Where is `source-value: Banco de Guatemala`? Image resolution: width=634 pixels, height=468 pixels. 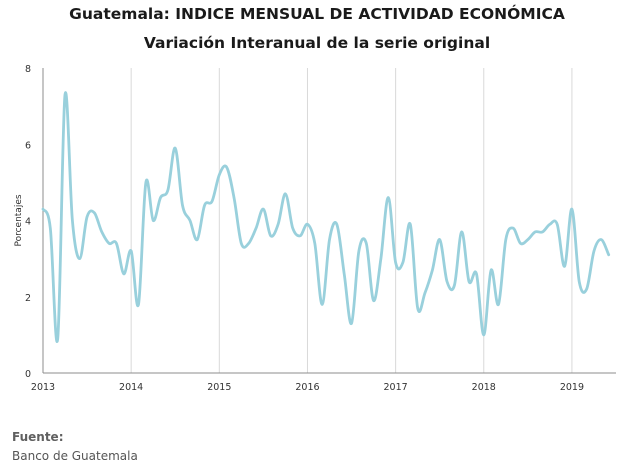
source-value: Banco de Guatemala is located at coordinates (75, 456).